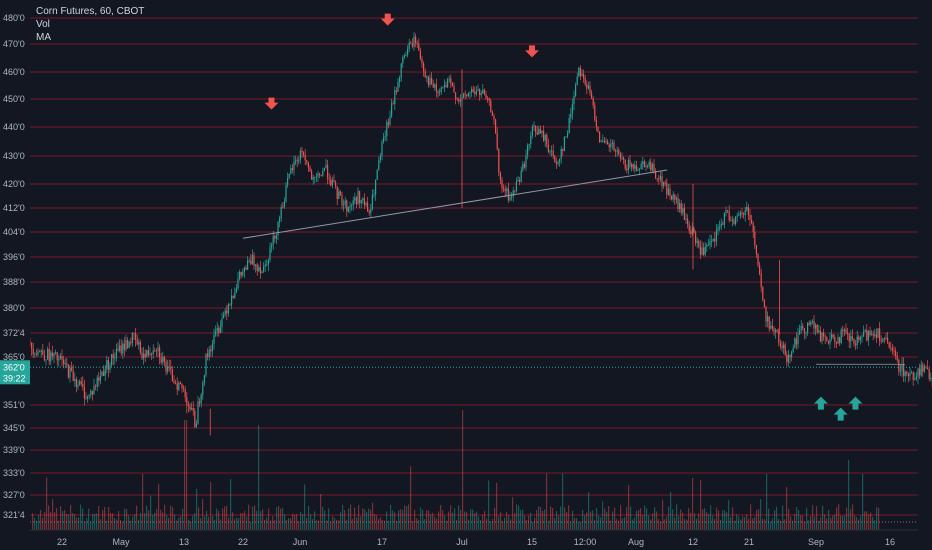 The image size is (932, 550). What do you see at coordinates (466, 540) in the screenshot?
I see `time-axis` at bounding box center [466, 540].